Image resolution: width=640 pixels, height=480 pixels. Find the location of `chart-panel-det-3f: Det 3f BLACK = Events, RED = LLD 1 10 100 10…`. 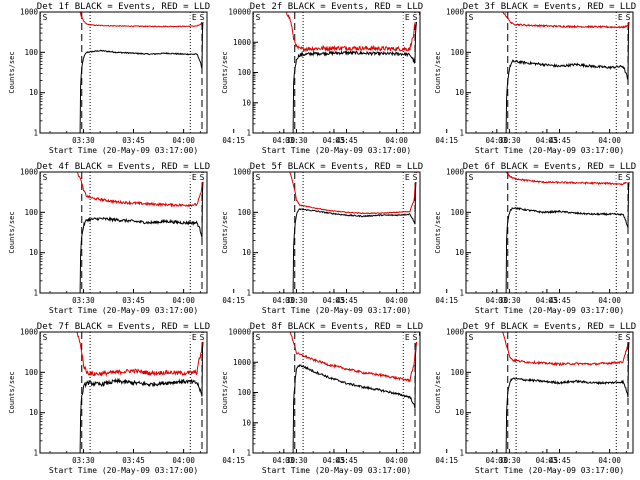

chart-panel-det-3f: Det 3f BLACK = Events, RED = LLD 1 10 100 10… is located at coordinates (535, 78).